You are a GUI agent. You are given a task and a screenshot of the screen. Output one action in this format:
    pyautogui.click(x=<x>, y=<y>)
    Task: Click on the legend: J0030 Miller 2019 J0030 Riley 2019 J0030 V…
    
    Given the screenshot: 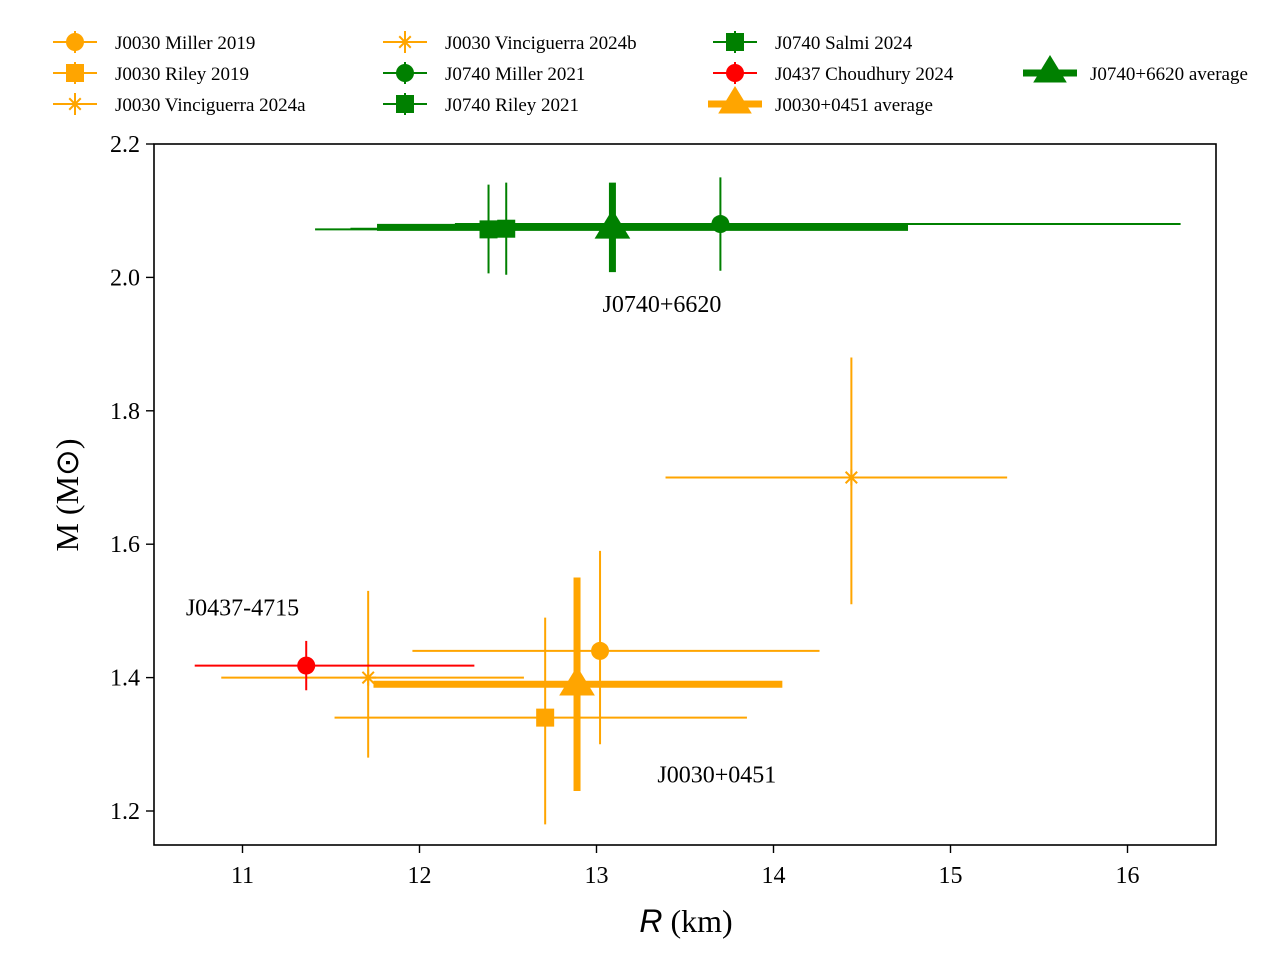 What is the action you would take?
    pyautogui.click(x=650, y=73)
    